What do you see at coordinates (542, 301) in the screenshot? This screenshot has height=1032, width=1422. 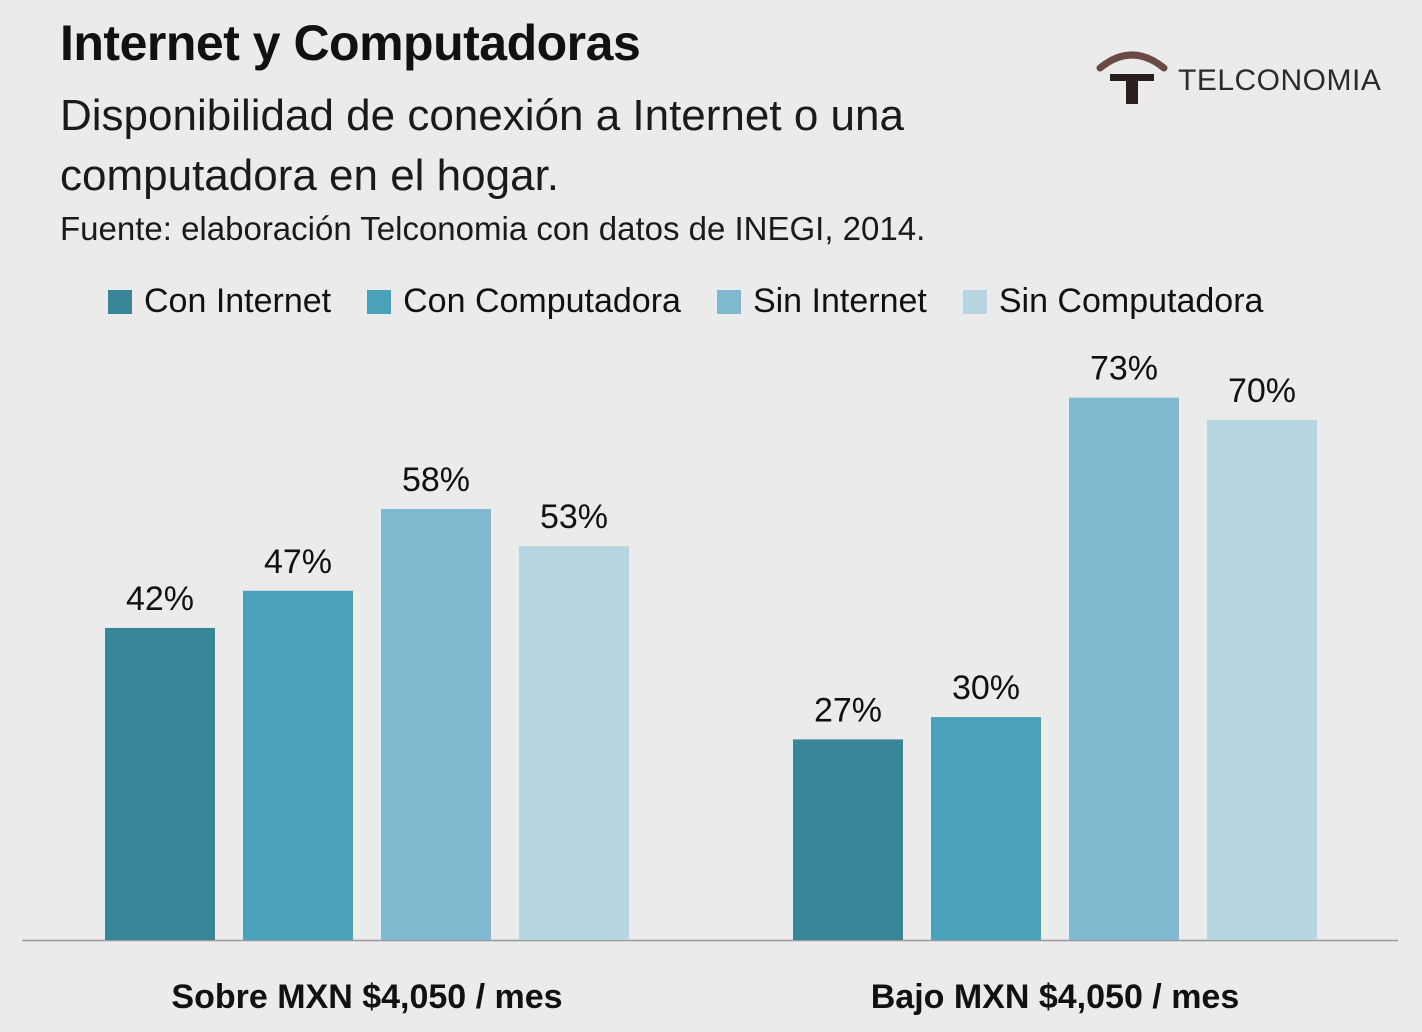 I see `legend-label: Con Computadora` at bounding box center [542, 301].